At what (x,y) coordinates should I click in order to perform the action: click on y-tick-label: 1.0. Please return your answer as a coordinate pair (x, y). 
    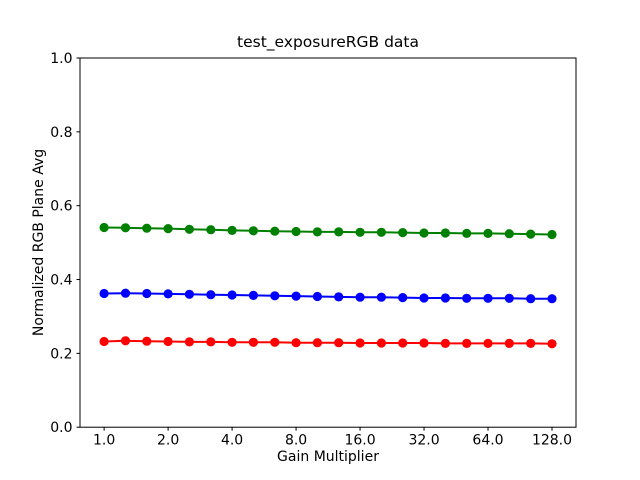
    Looking at the image, I should click on (61, 59).